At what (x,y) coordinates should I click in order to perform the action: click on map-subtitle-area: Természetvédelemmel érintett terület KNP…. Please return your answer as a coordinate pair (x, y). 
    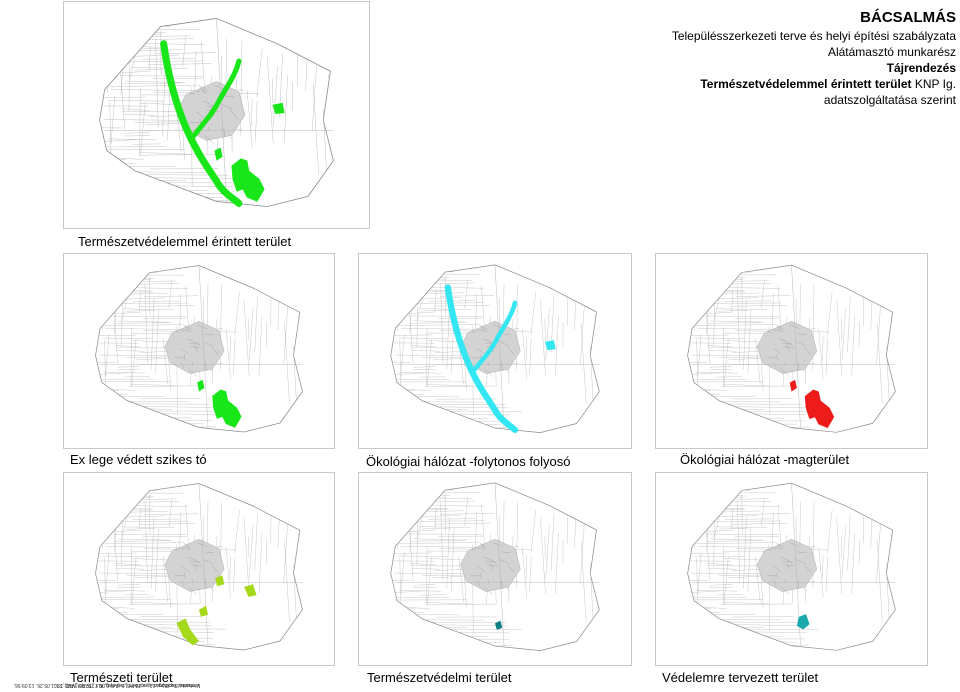
    Looking at the image, I should click on (828, 84).